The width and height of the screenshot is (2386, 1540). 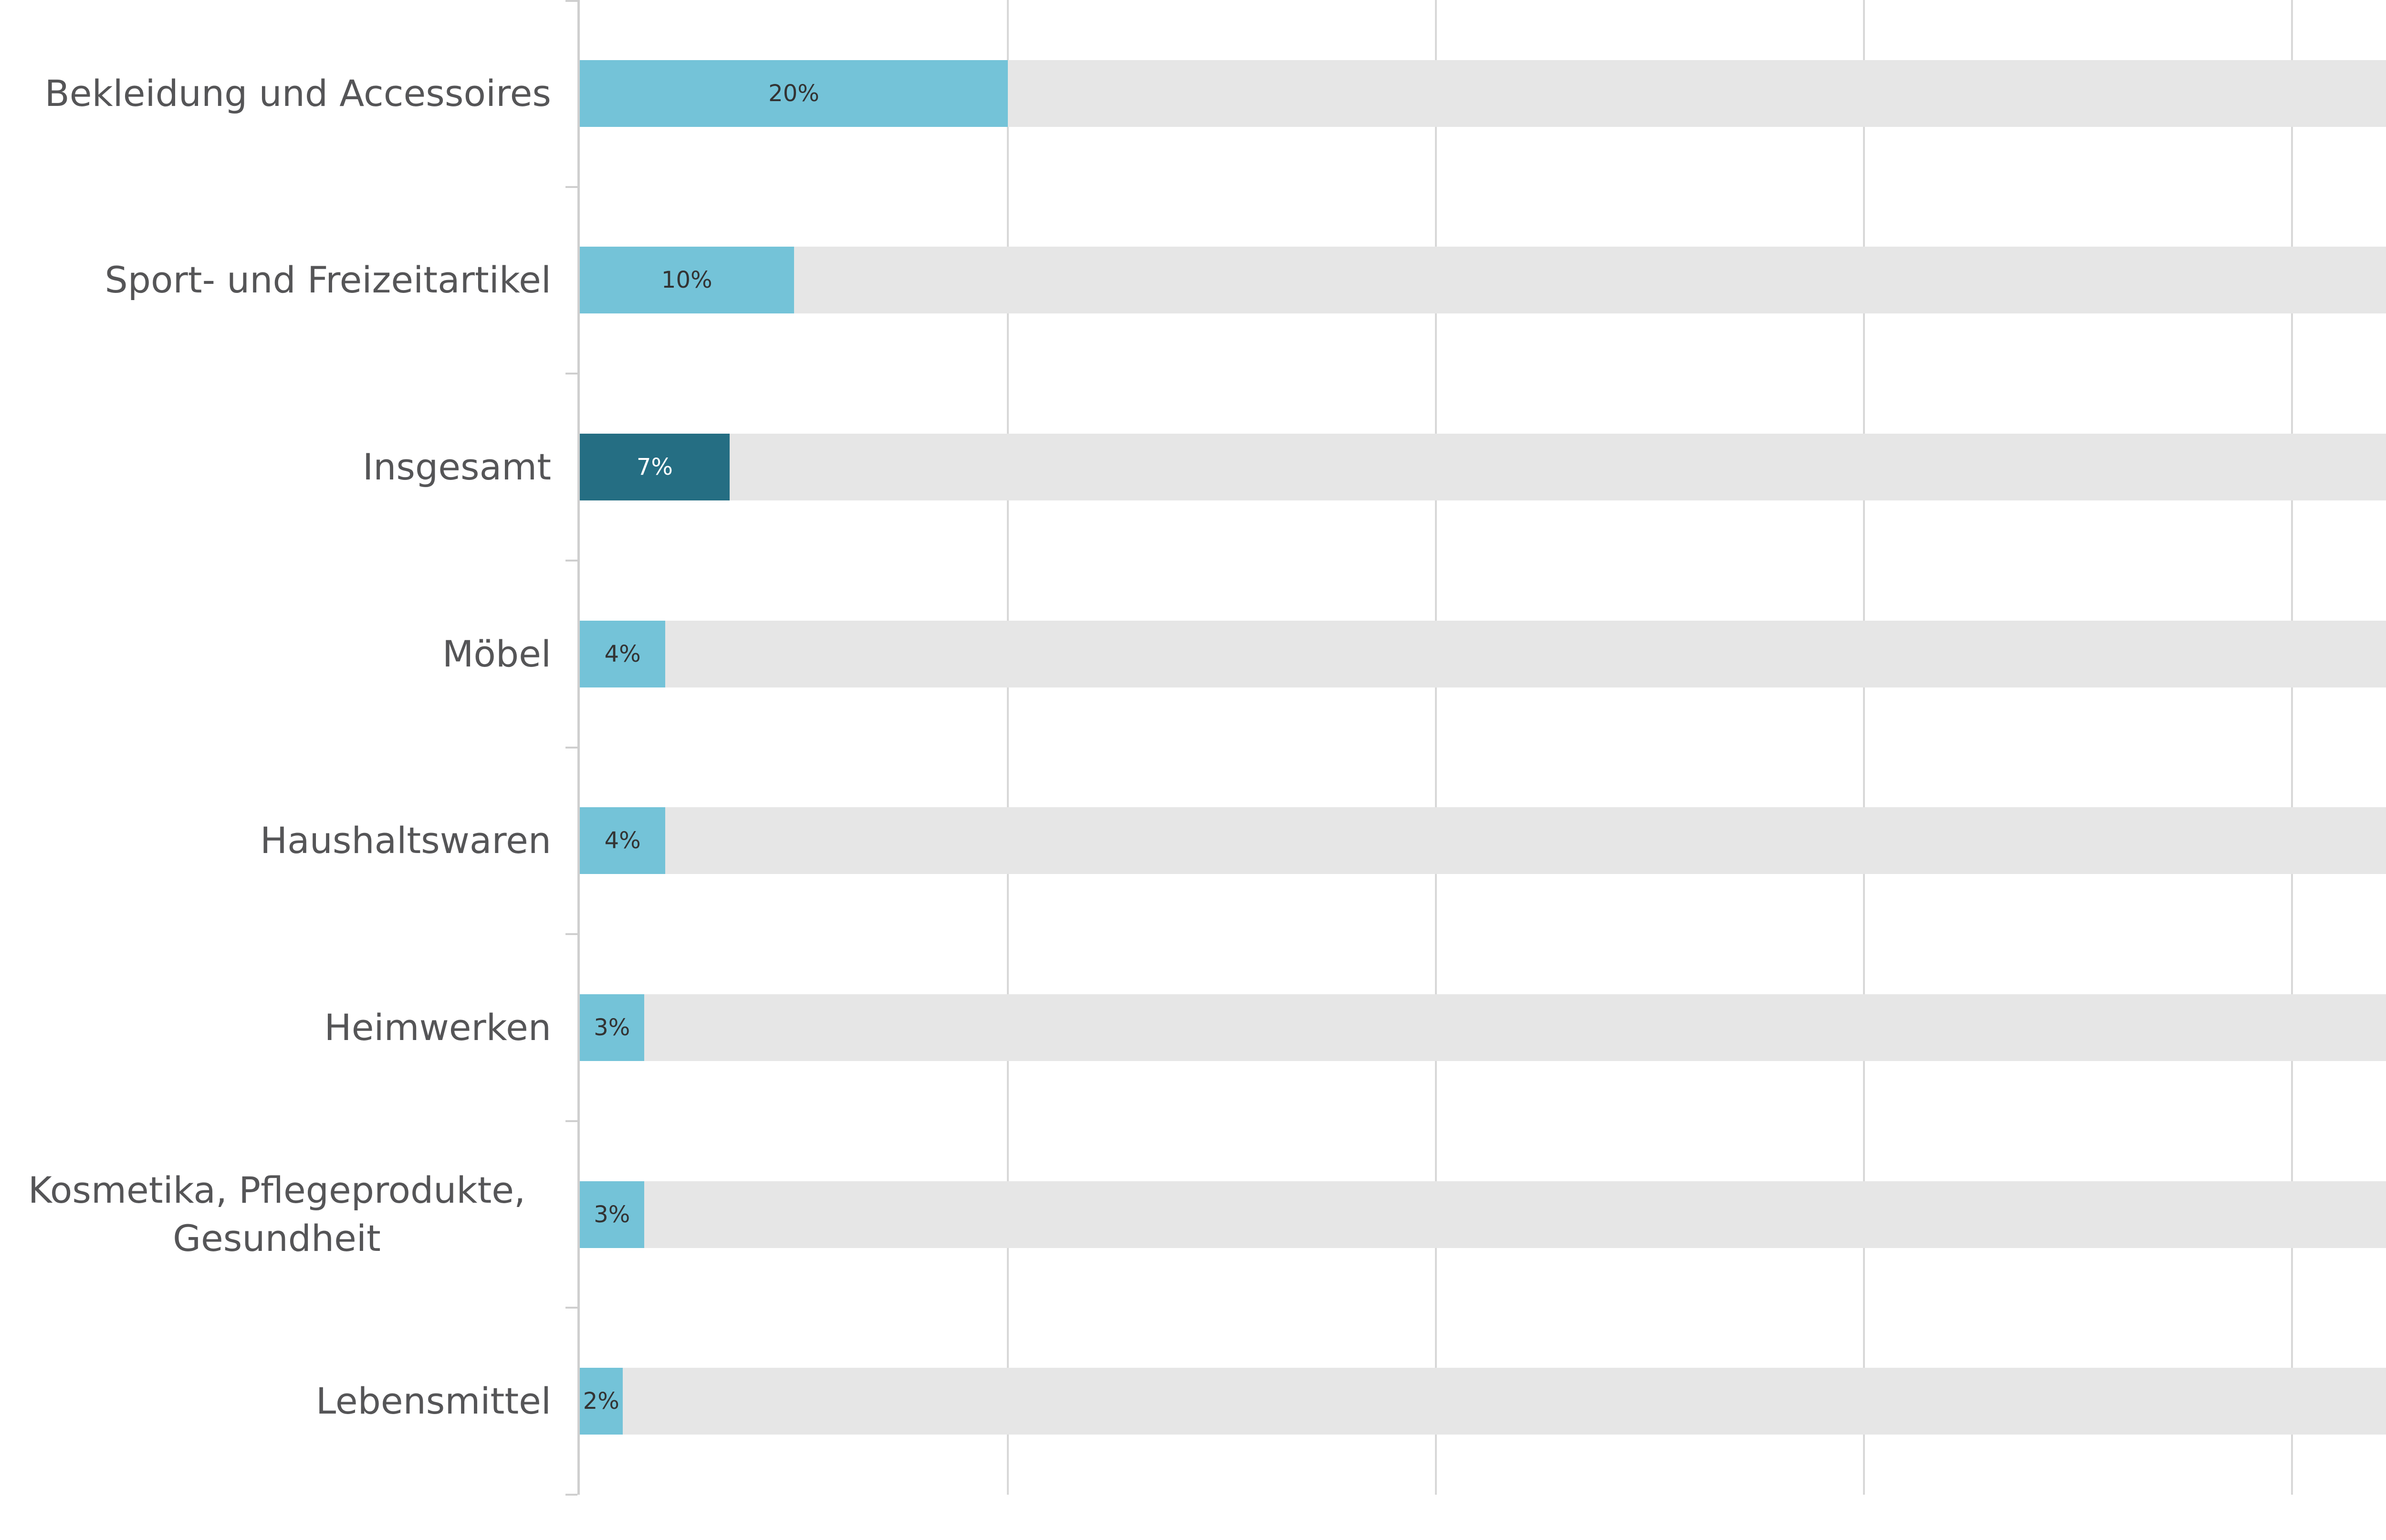 What do you see at coordinates (275, 467) in the screenshot?
I see `category-label: Insgesamt` at bounding box center [275, 467].